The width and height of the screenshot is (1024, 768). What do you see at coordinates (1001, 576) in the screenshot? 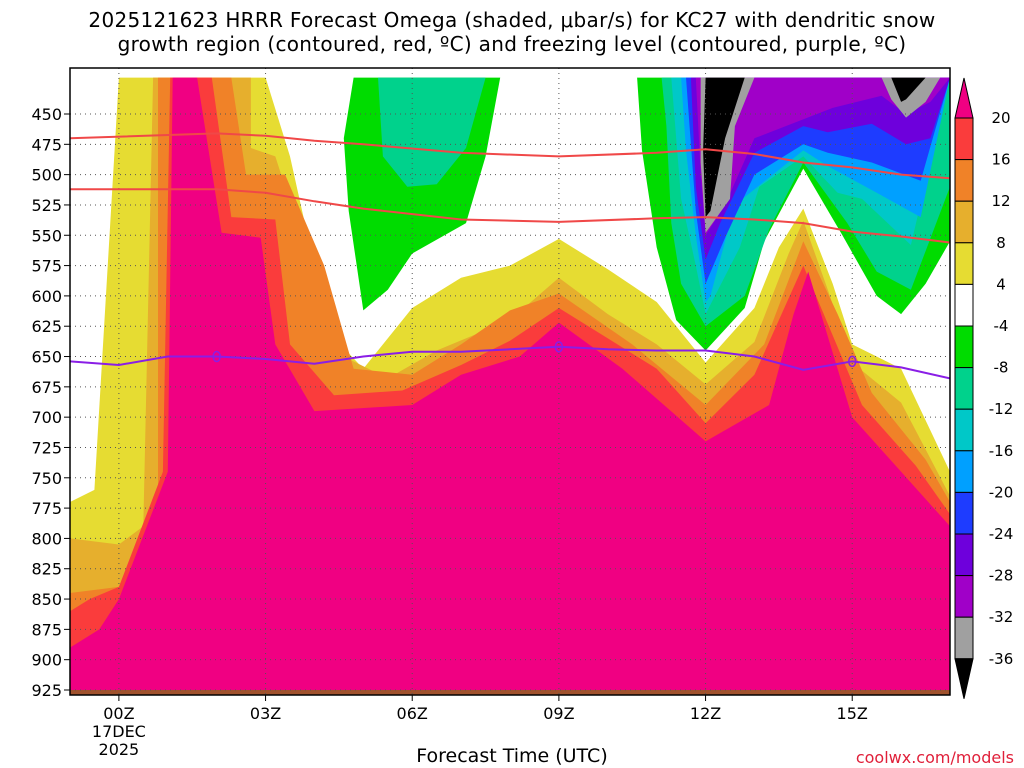
I see `colorbar-label: -28` at bounding box center [1001, 576].